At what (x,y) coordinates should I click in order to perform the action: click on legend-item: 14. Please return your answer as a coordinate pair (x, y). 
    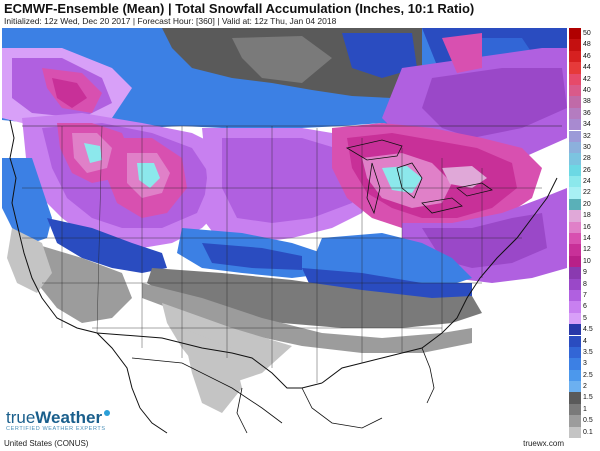
    Looking at the image, I should click on (584, 239).